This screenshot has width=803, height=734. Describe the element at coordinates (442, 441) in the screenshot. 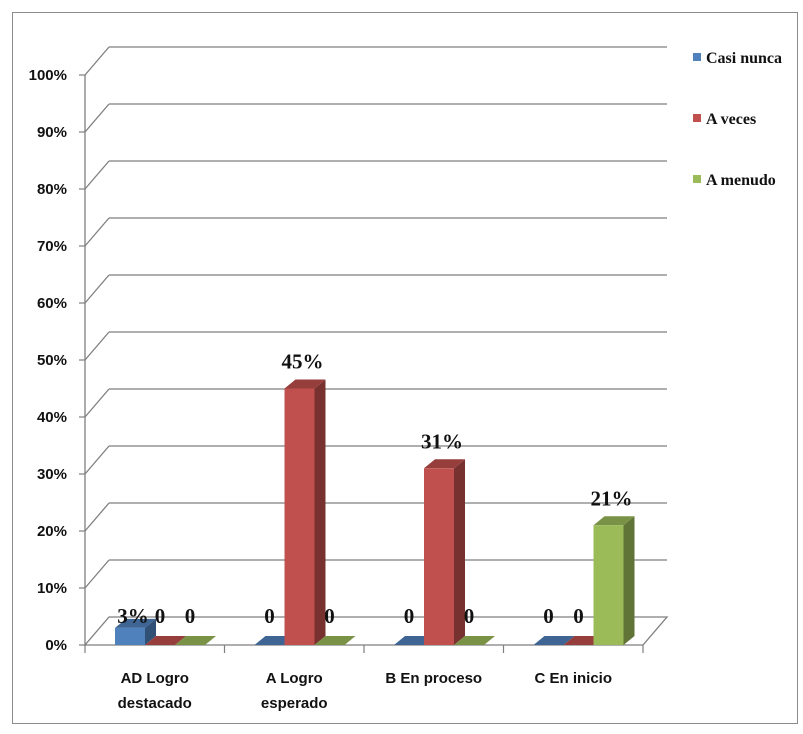

I see `data-label: 31%` at that location.